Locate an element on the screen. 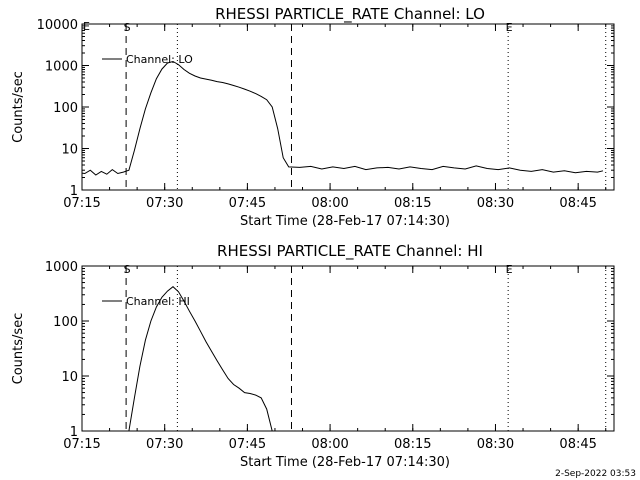  legend-label: Channel: LO is located at coordinates (159, 59).